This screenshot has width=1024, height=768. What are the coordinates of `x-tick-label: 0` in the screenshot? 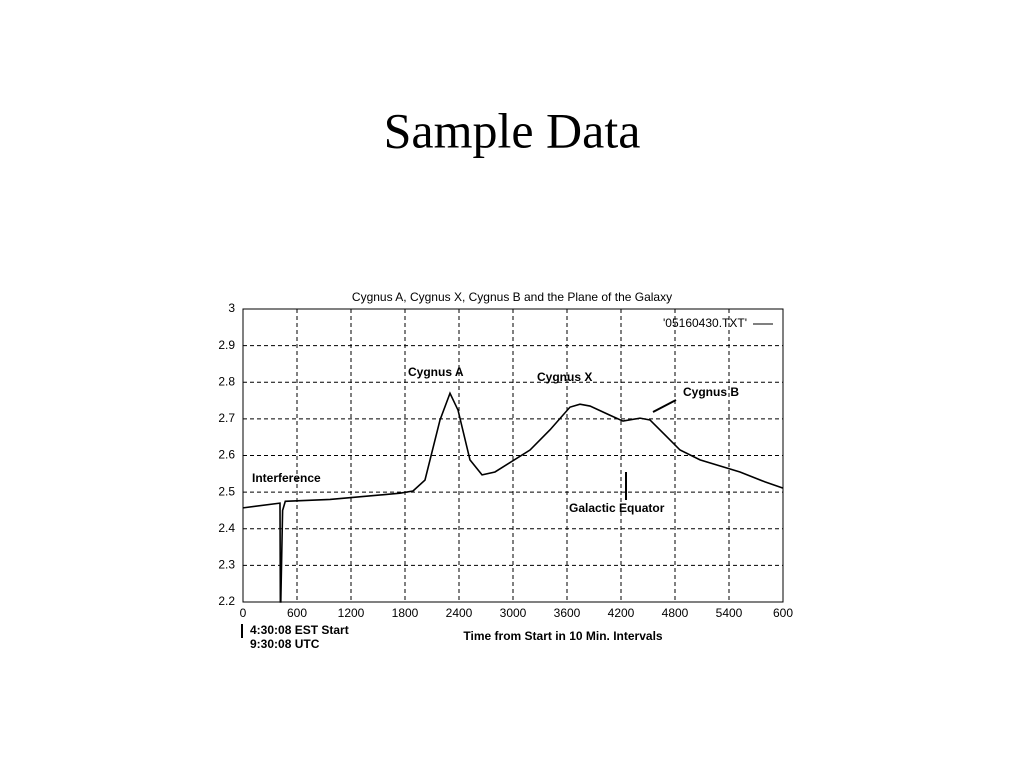 It's located at (243, 613).